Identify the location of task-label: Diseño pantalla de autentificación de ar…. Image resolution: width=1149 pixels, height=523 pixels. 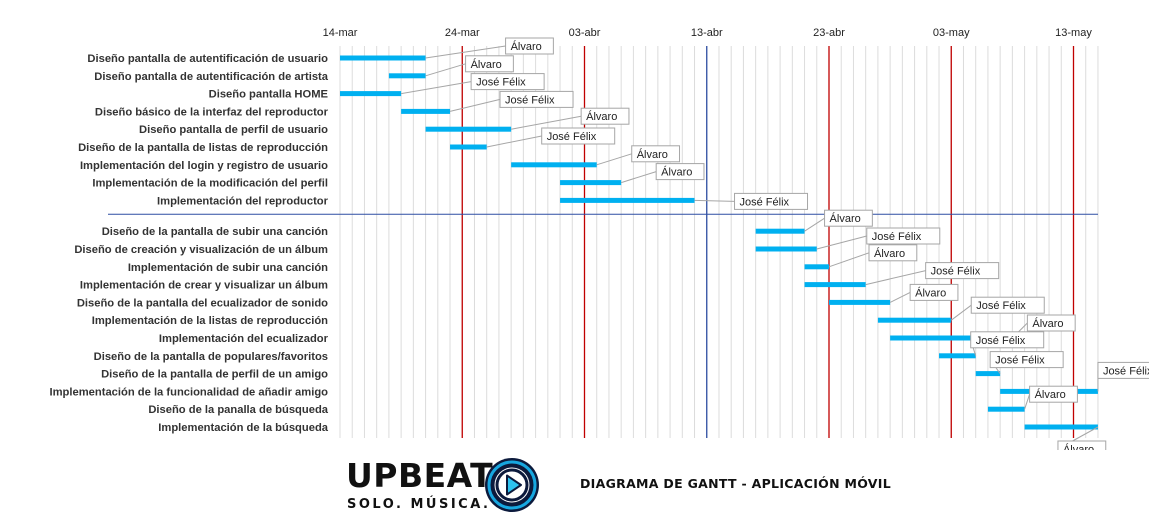
(211, 77).